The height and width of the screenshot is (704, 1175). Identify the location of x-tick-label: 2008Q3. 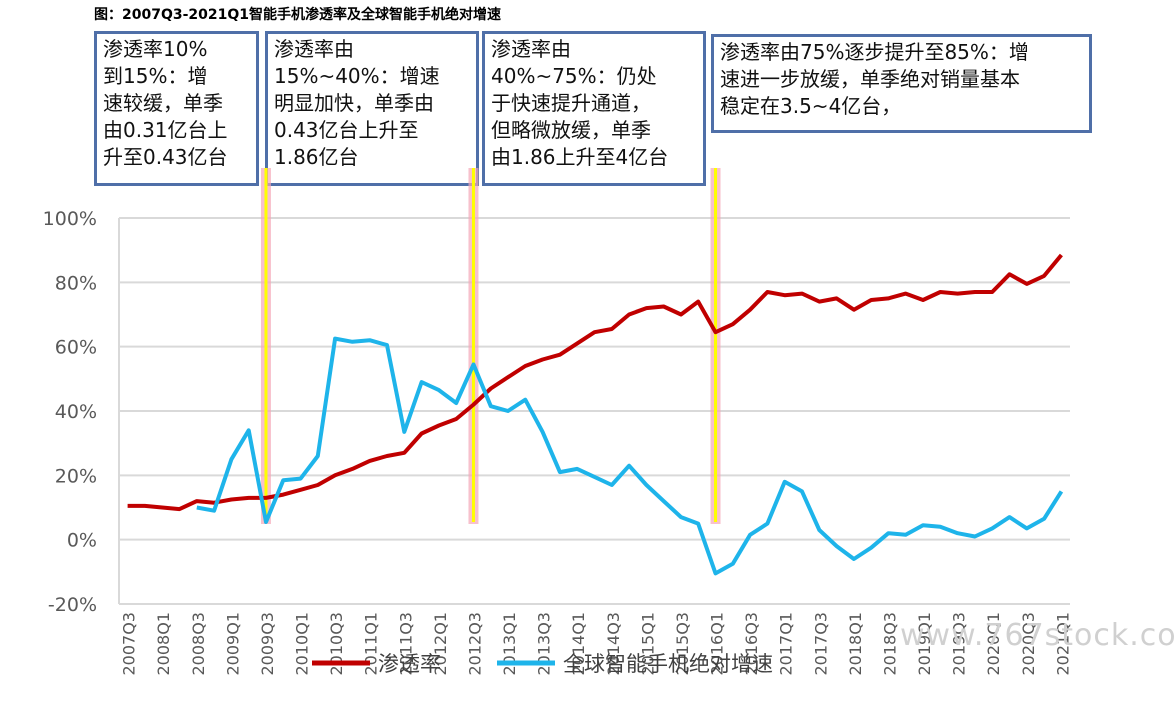
(198, 644).